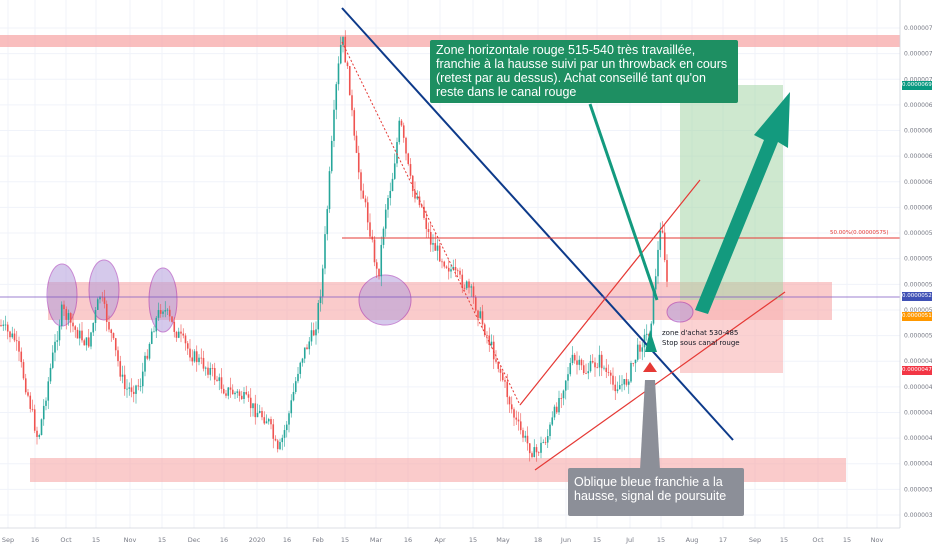 The image size is (932, 550). I want to click on x-tick-label: 18, so click(538, 540).